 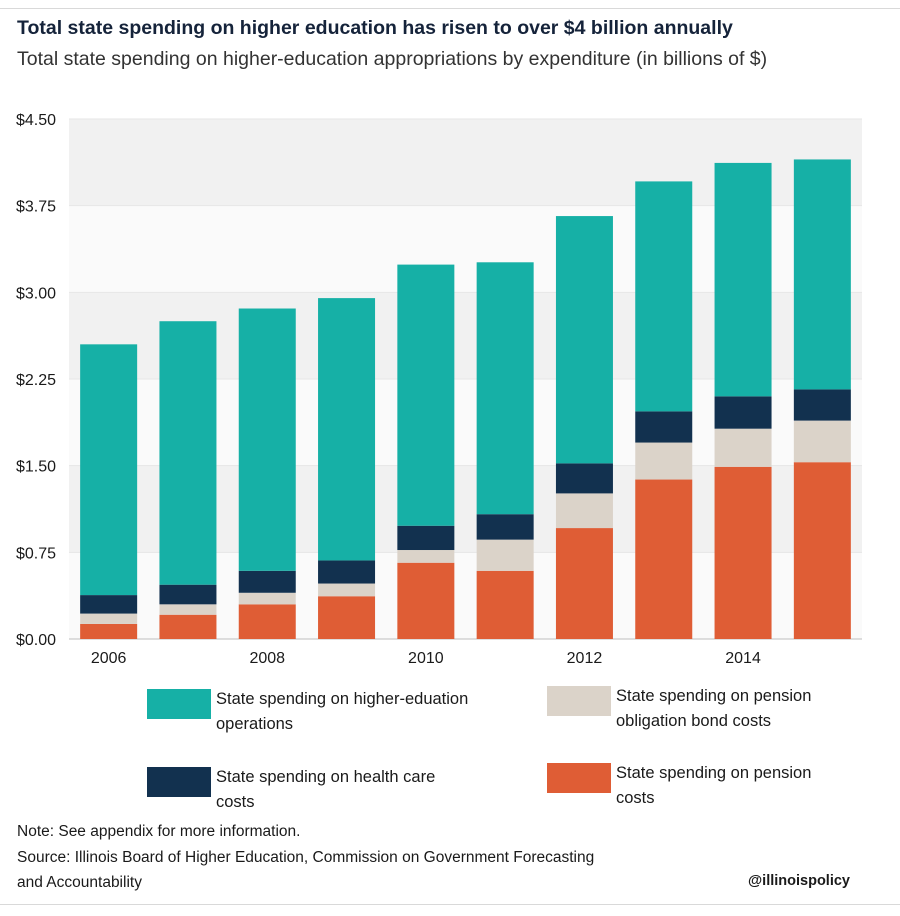 What do you see at coordinates (267, 598) in the screenshot?
I see `bar-bonds-2008` at bounding box center [267, 598].